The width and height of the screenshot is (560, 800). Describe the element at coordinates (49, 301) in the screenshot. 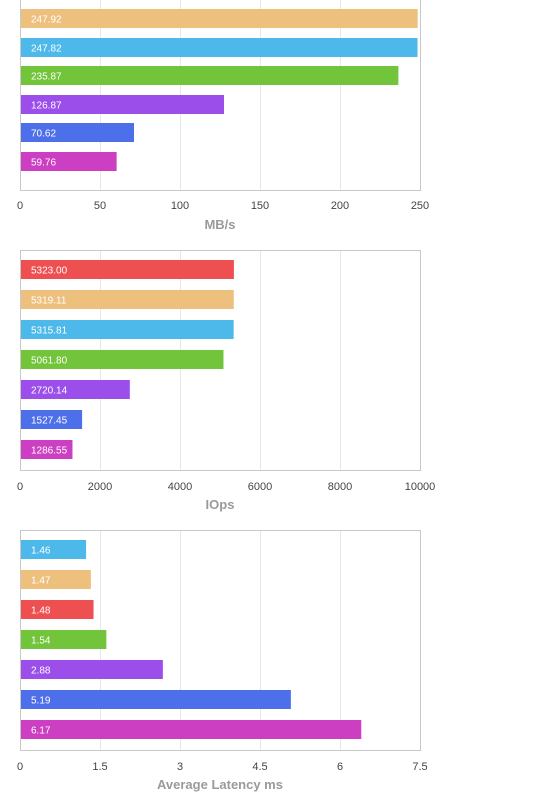

I see `bar-value-label: 5319.11` at that location.